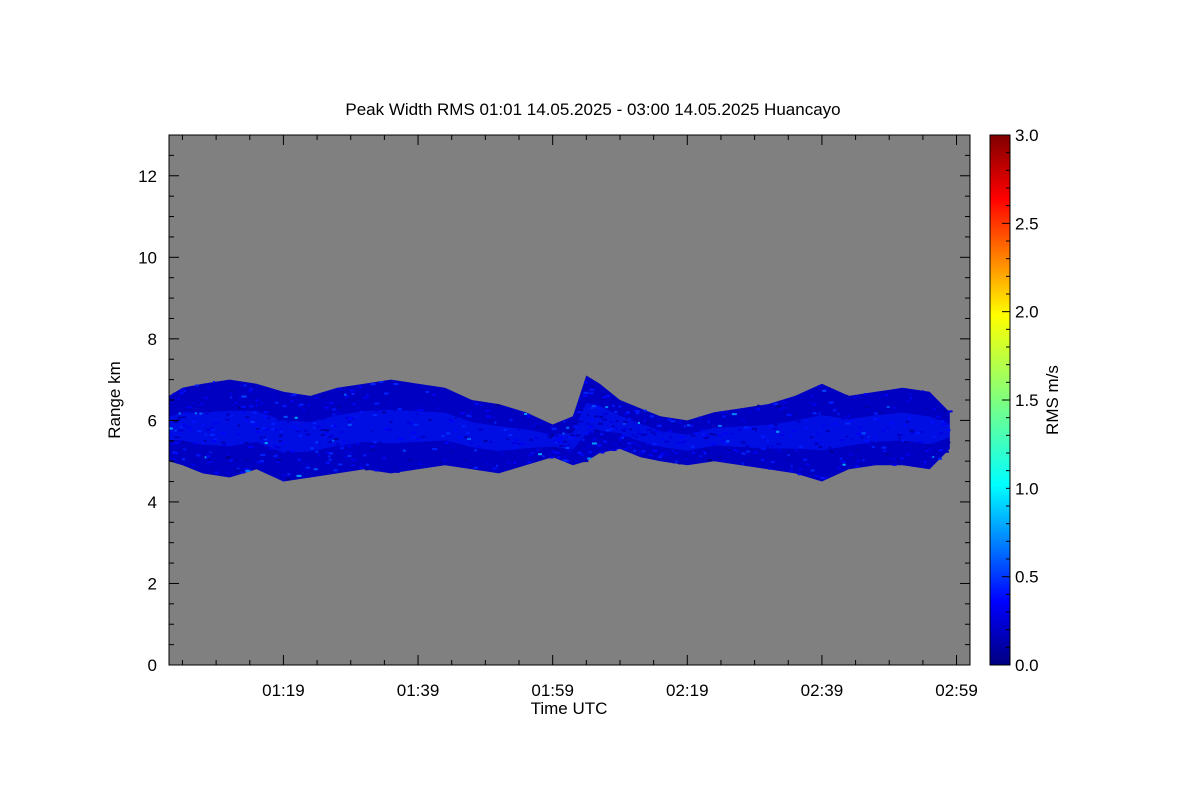 The image size is (1200, 800). Describe the element at coordinates (152, 665) in the screenshot. I see `y-tick-label: 0` at that location.